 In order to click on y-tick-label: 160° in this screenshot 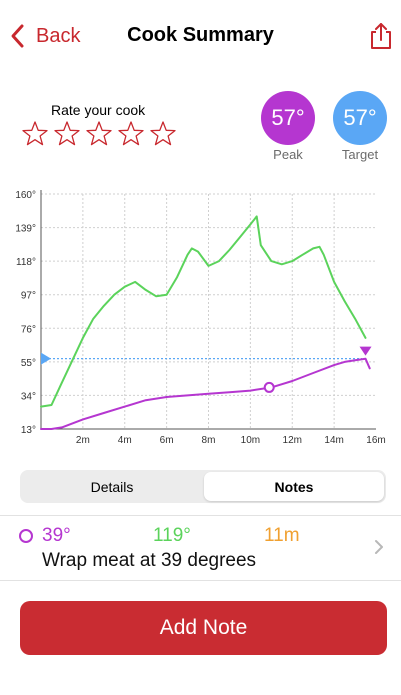, I will do `click(25, 195)`.